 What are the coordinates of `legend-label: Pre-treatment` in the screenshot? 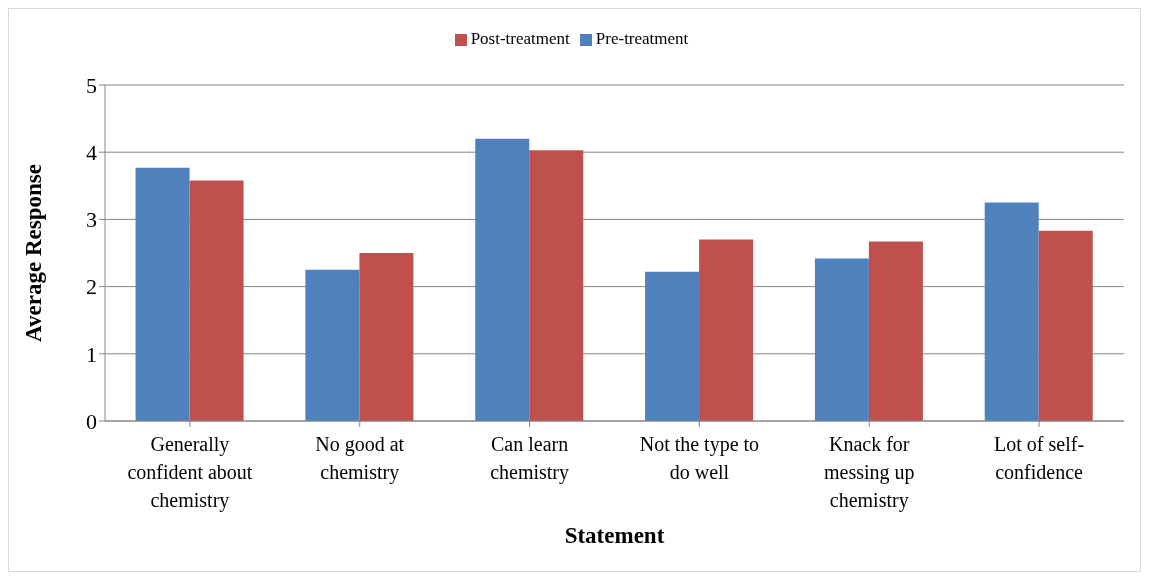 It's located at (642, 38).